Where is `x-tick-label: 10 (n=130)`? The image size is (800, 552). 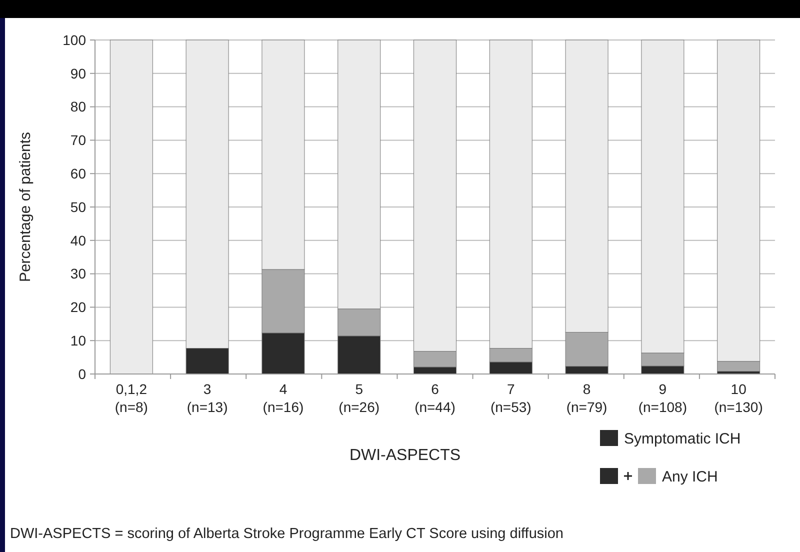
x-tick-label: 10 (n=130) is located at coordinates (738, 398).